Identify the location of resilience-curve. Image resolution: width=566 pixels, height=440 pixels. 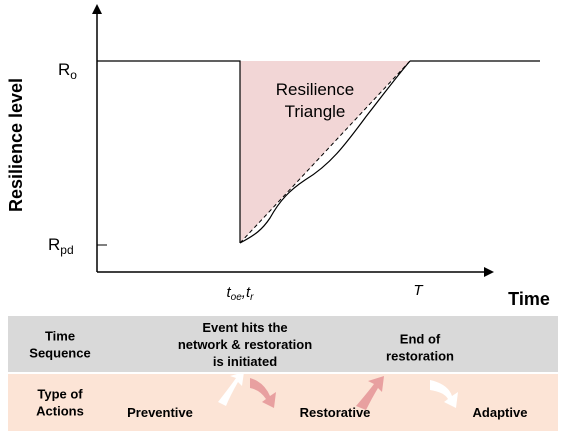
(169, 151).